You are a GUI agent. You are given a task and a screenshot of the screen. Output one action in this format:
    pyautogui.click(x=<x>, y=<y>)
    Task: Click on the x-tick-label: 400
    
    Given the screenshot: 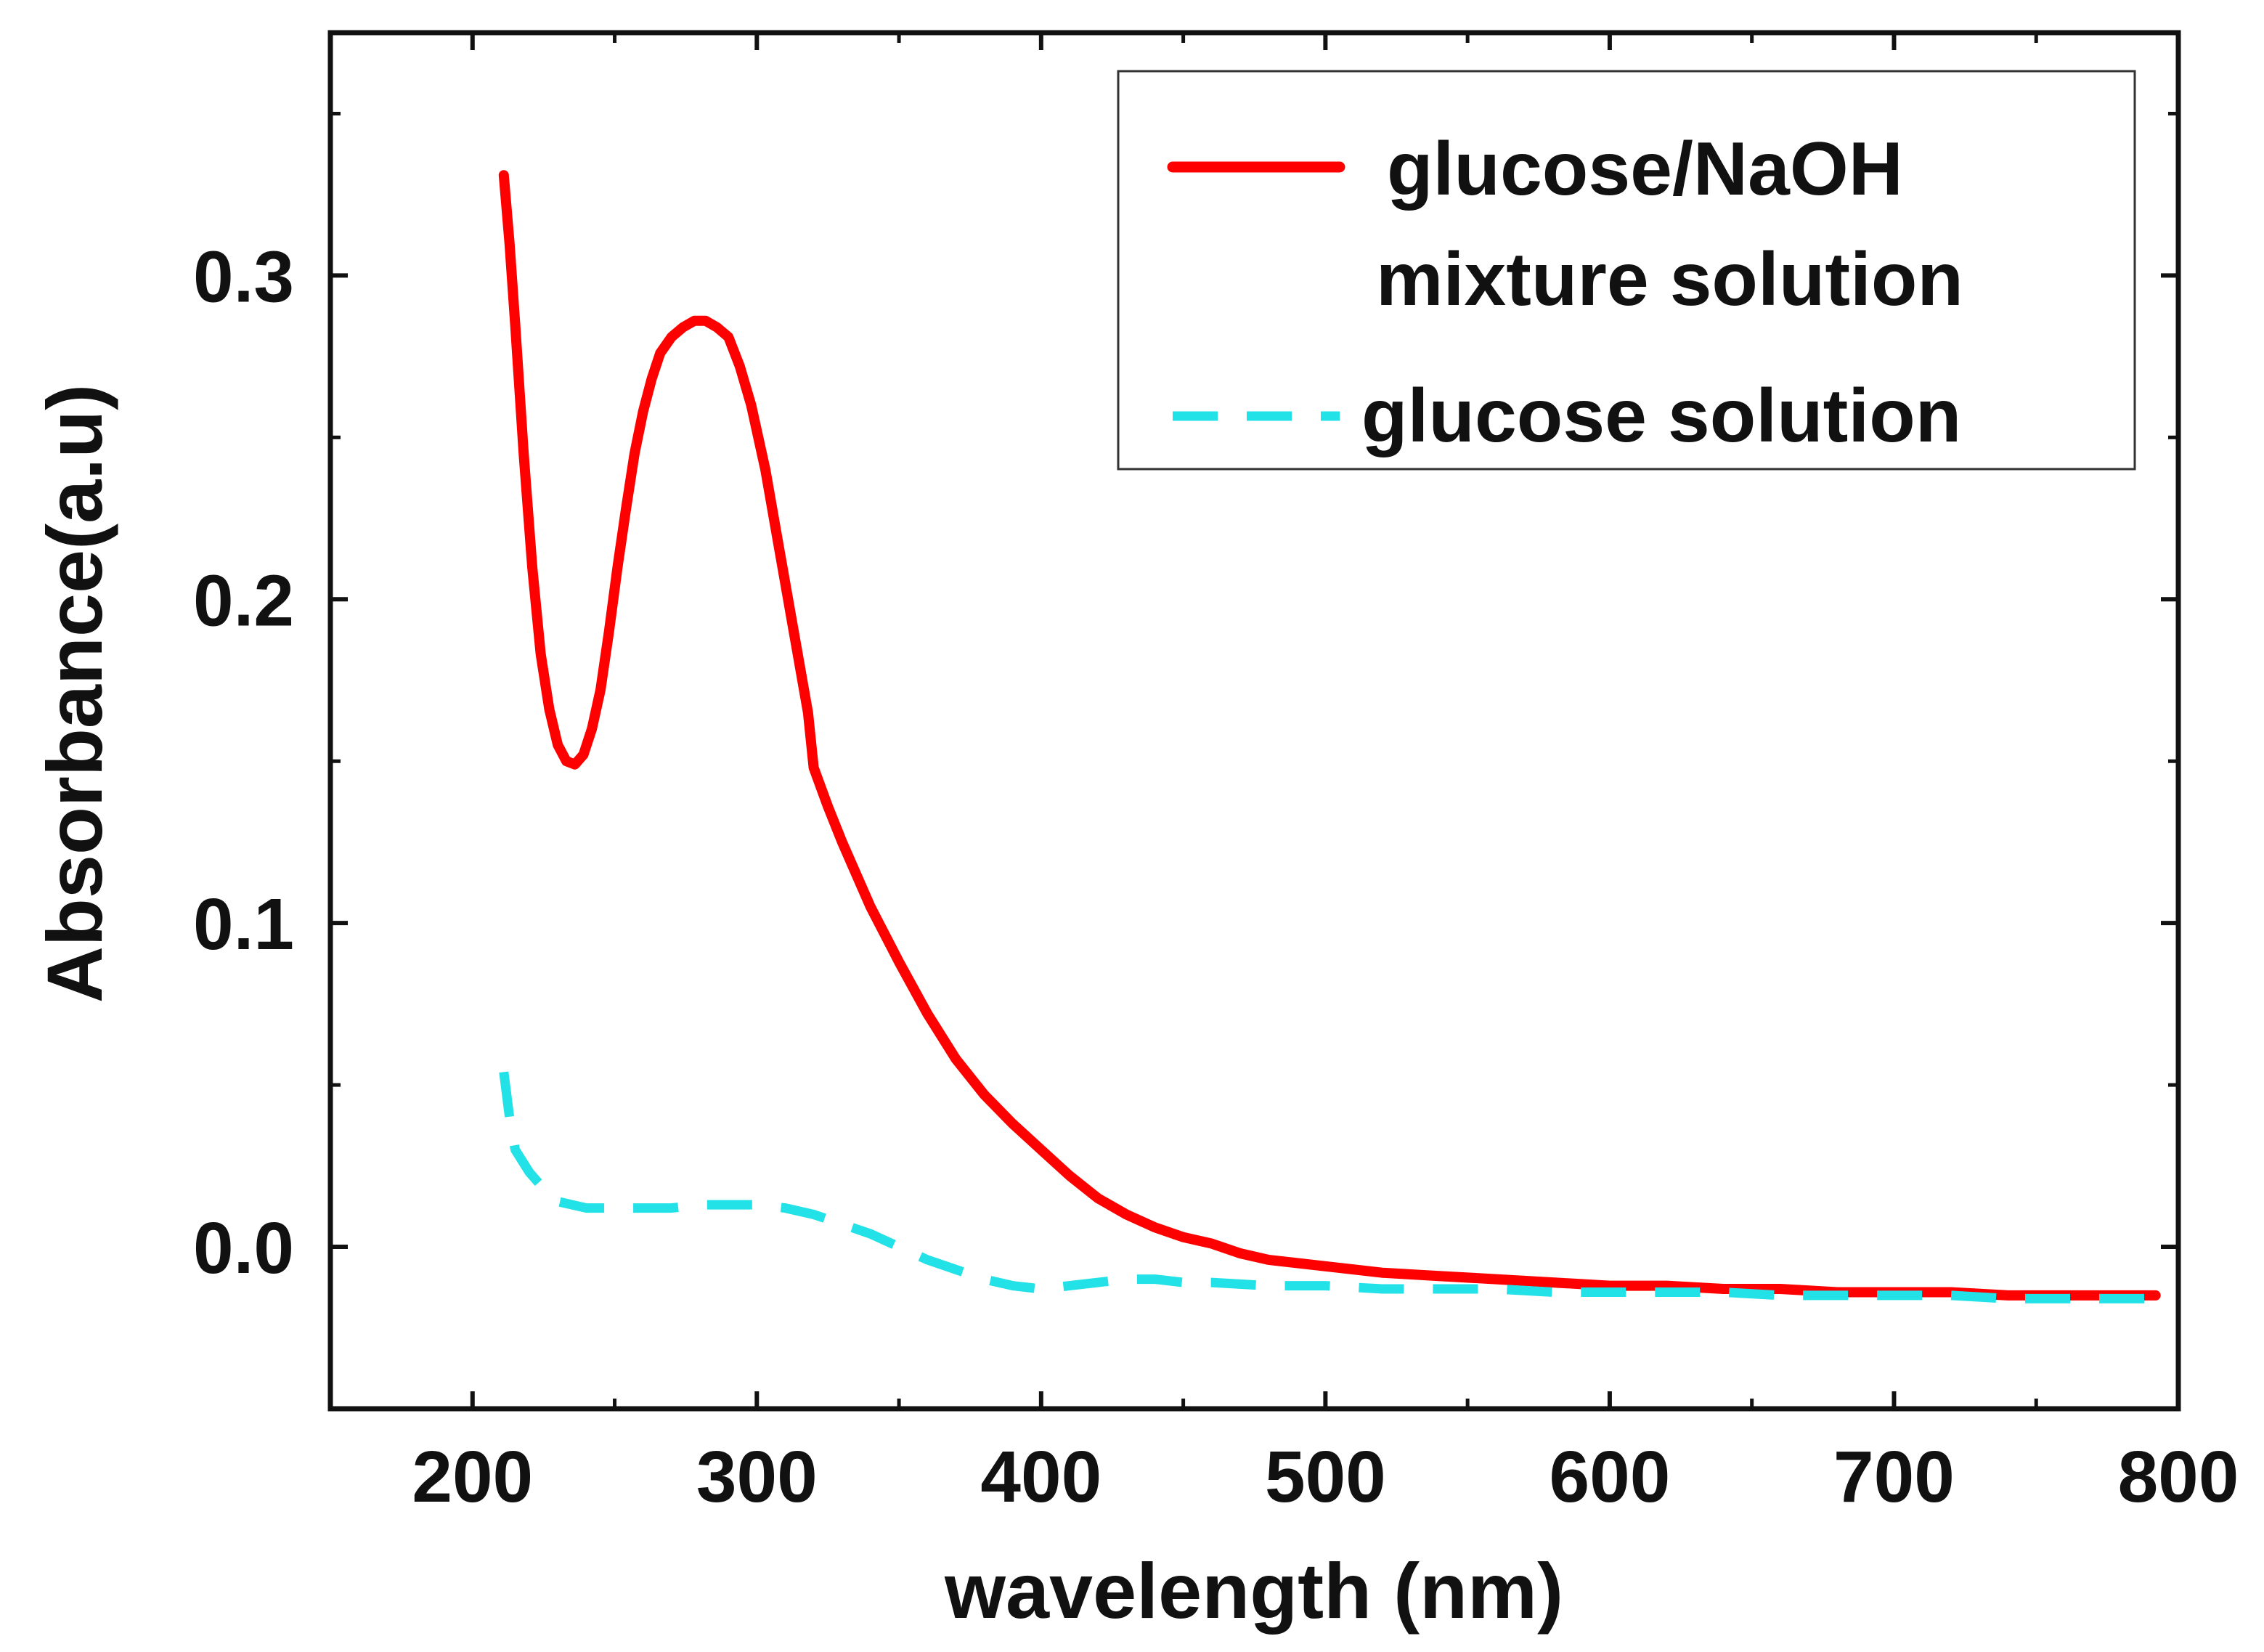 What is the action you would take?
    pyautogui.click(x=1041, y=1477)
    